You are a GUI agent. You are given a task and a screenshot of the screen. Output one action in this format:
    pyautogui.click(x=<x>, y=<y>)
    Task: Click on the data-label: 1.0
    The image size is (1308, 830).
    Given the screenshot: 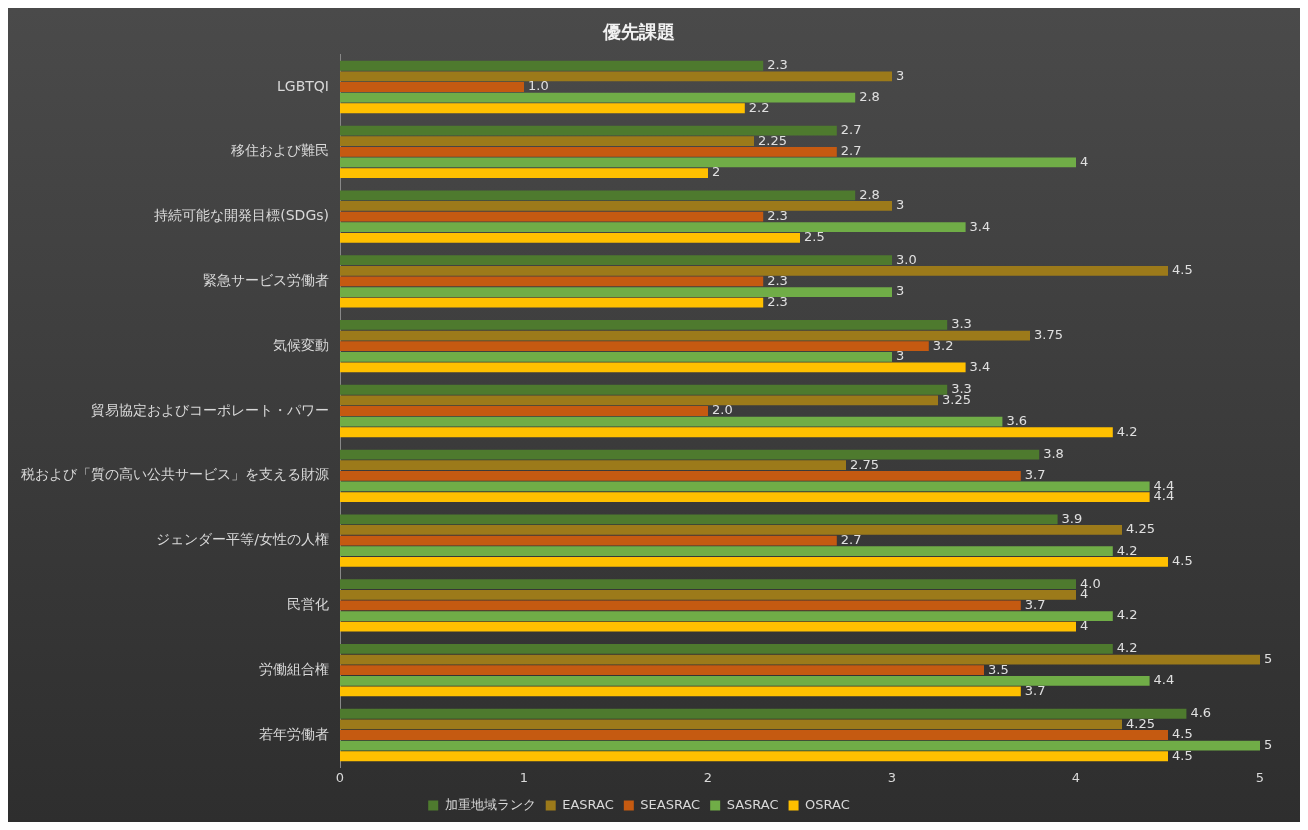 What is the action you would take?
    pyautogui.click(x=538, y=86)
    